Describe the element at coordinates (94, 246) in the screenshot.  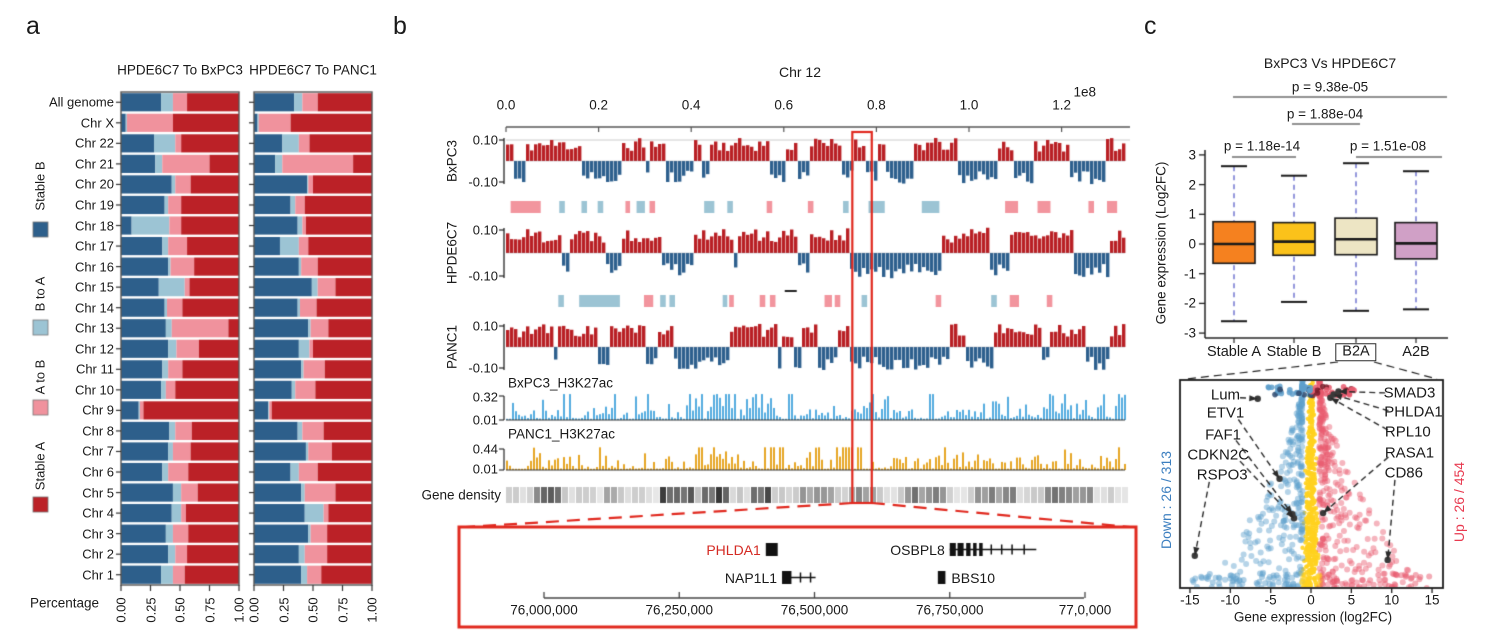
I see `panel-a-row-label: Chr 17` at that location.